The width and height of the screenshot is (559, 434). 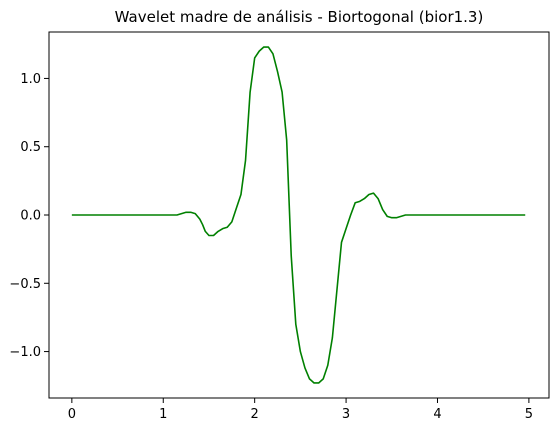 I want to click on y-tick-label: −1.0, so click(x=25, y=352).